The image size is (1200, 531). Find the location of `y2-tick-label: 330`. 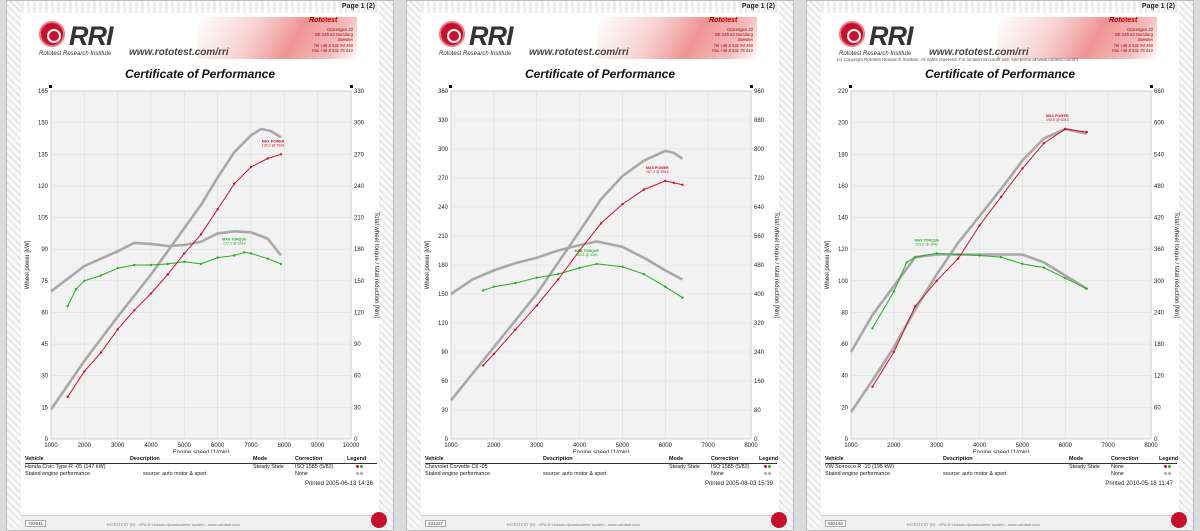

y2-tick-label: 330 is located at coordinates (359, 92).